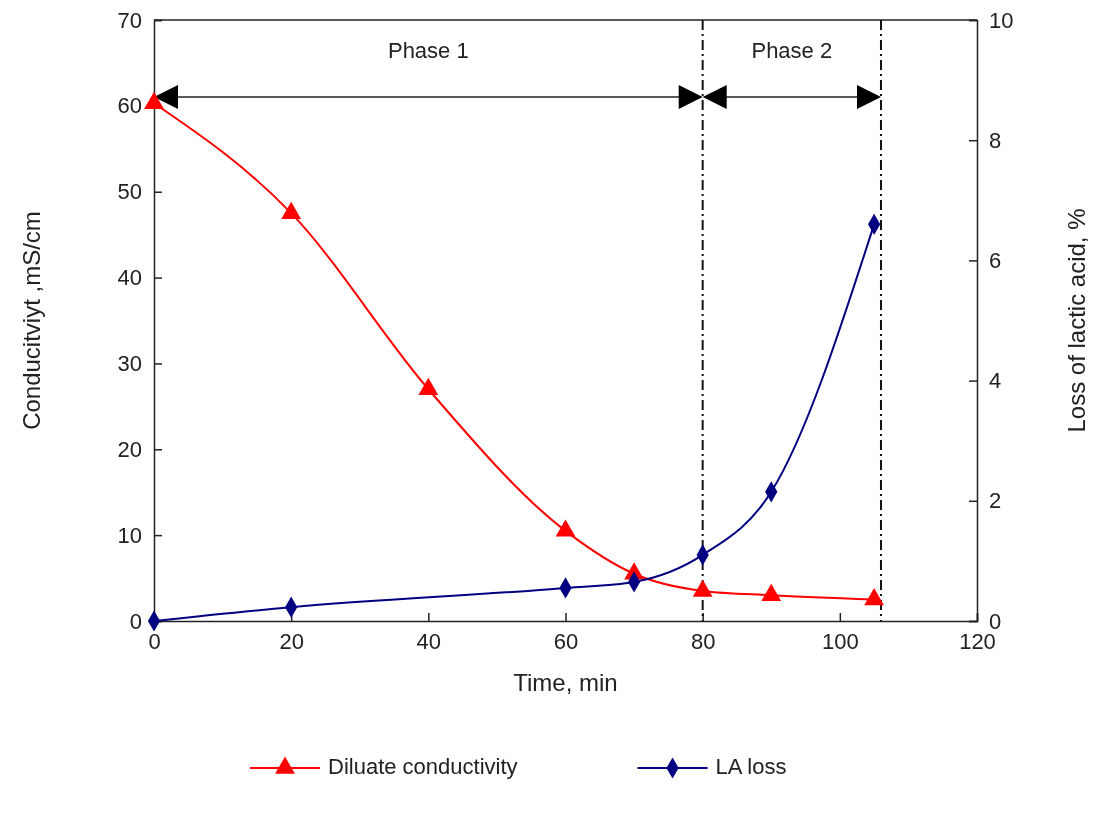  Describe the element at coordinates (129, 363) in the screenshot. I see `y-tick-label: 30` at that location.